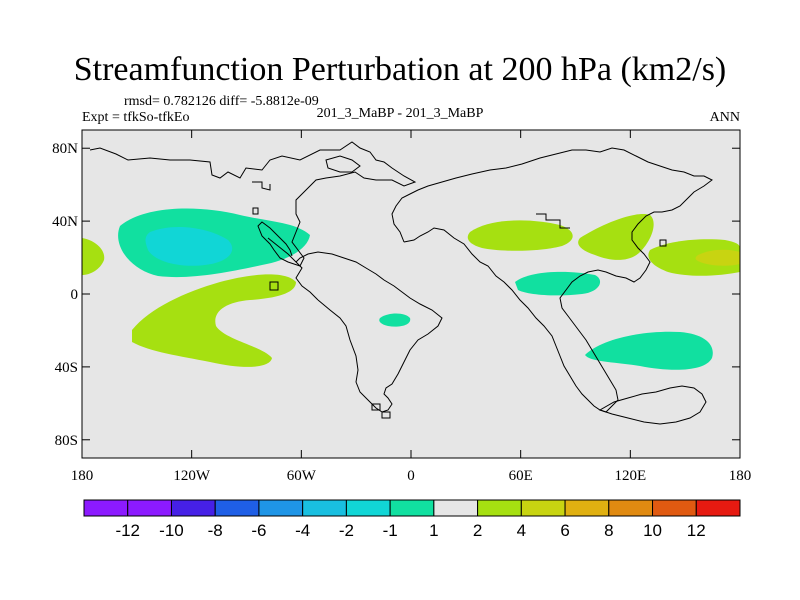  What do you see at coordinates (215, 530) in the screenshot?
I see `colorbar-label: -8` at bounding box center [215, 530].